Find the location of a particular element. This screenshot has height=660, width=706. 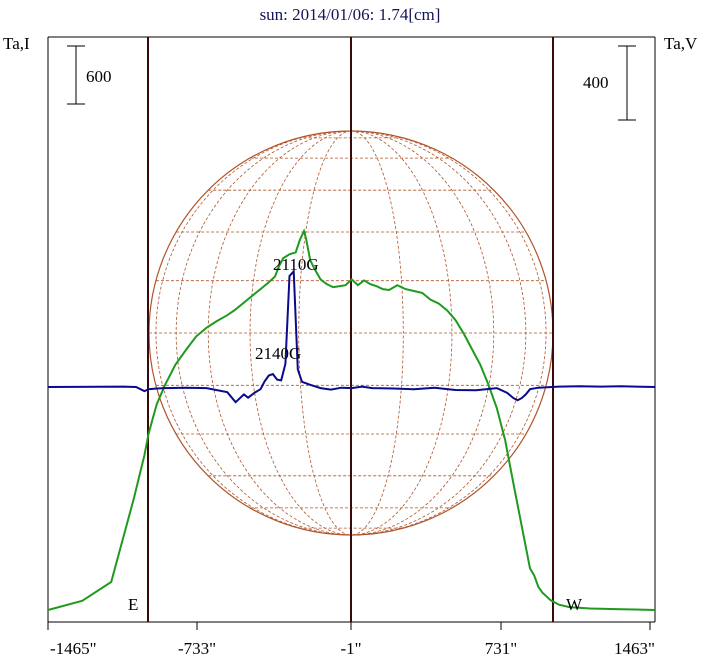

right-scale-bar is located at coordinates (627, 83).